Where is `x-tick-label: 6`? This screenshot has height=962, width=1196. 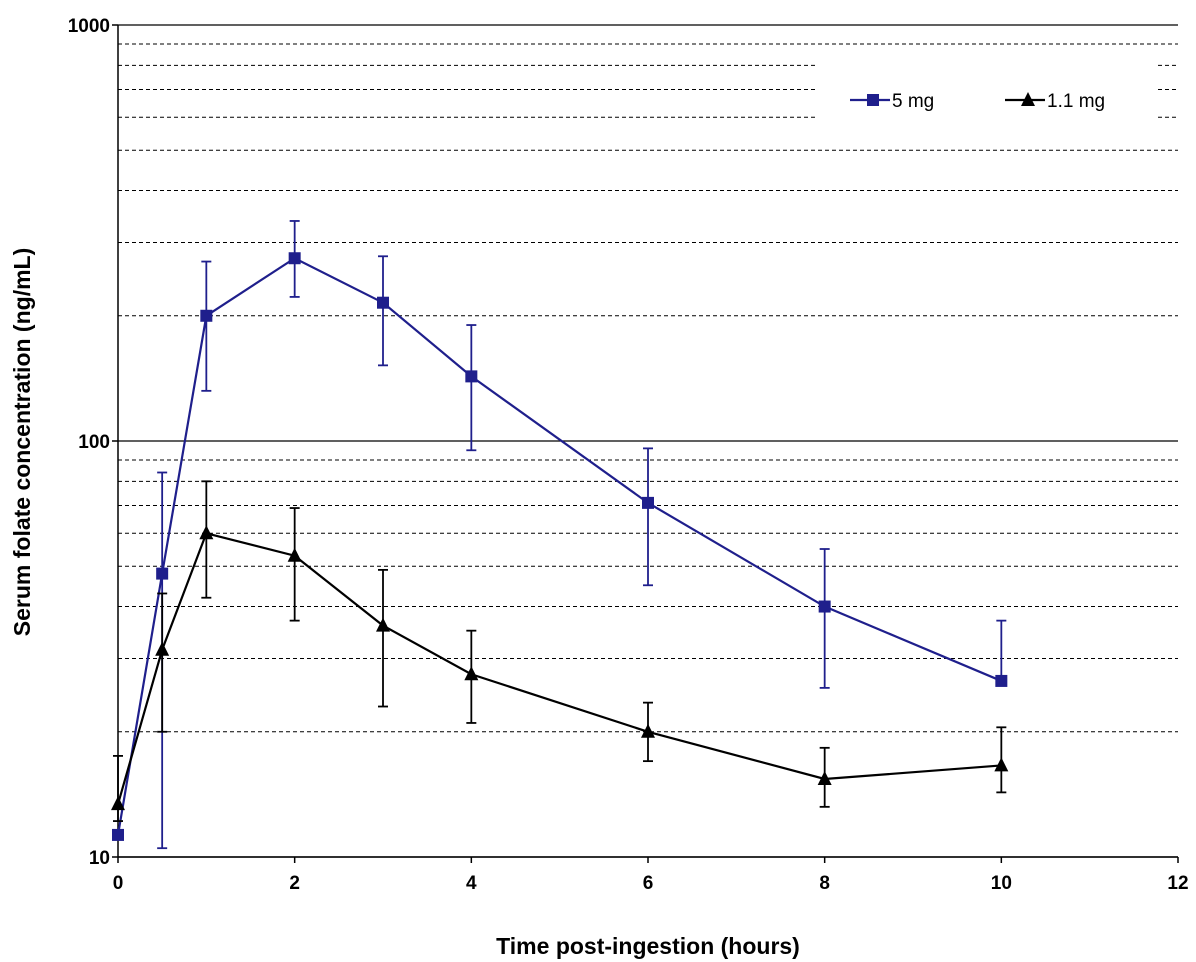
x-tick-label: 6 is located at coordinates (648, 883).